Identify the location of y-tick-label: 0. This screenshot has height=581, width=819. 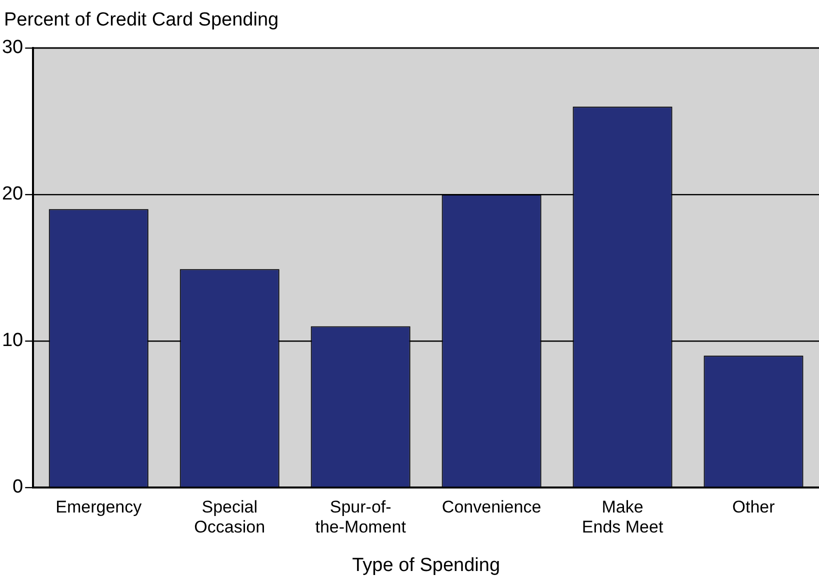
(18, 487).